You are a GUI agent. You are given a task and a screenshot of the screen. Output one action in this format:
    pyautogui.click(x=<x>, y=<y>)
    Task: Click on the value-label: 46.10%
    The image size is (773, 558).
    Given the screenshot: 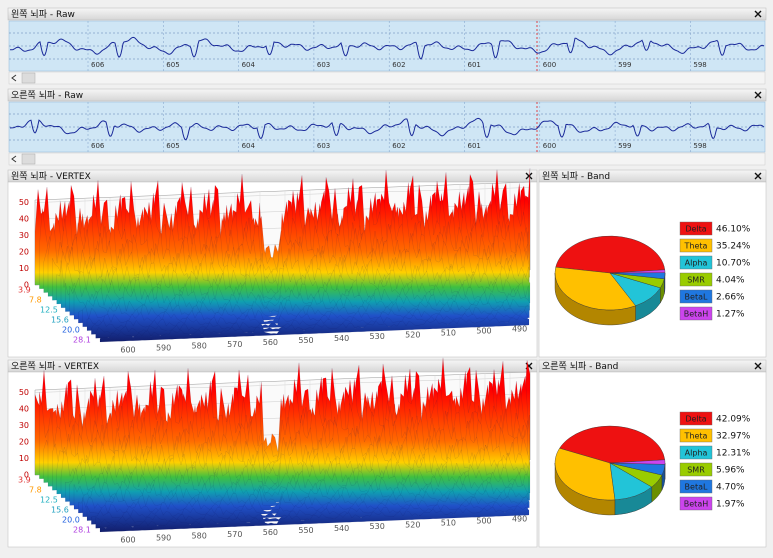 What is the action you would take?
    pyautogui.click(x=733, y=230)
    